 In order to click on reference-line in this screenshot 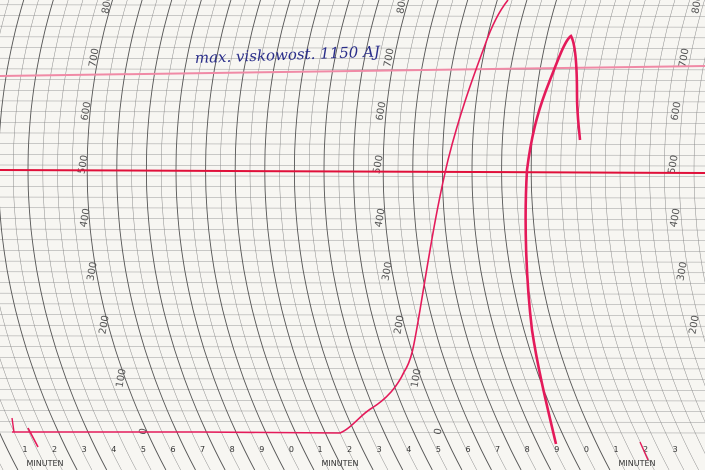, I will do `click(352, 171)`.